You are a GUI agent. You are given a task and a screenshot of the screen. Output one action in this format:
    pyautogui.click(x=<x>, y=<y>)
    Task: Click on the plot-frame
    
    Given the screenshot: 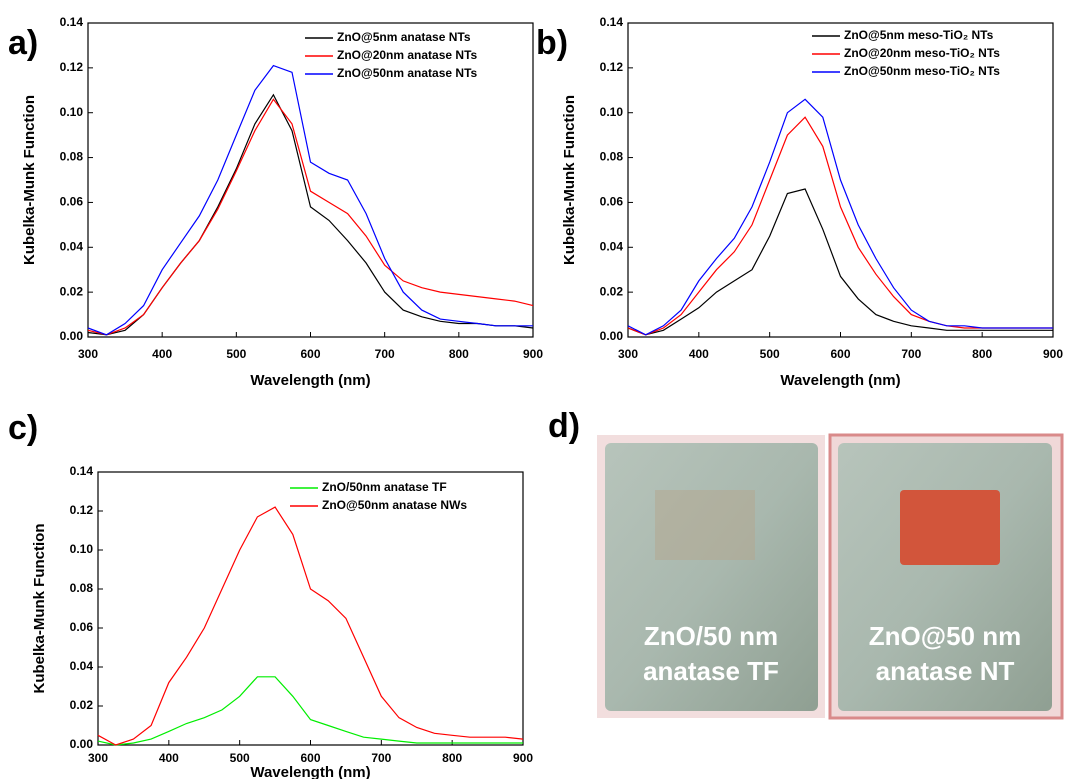 What is the action you would take?
    pyautogui.click(x=310, y=608)
    